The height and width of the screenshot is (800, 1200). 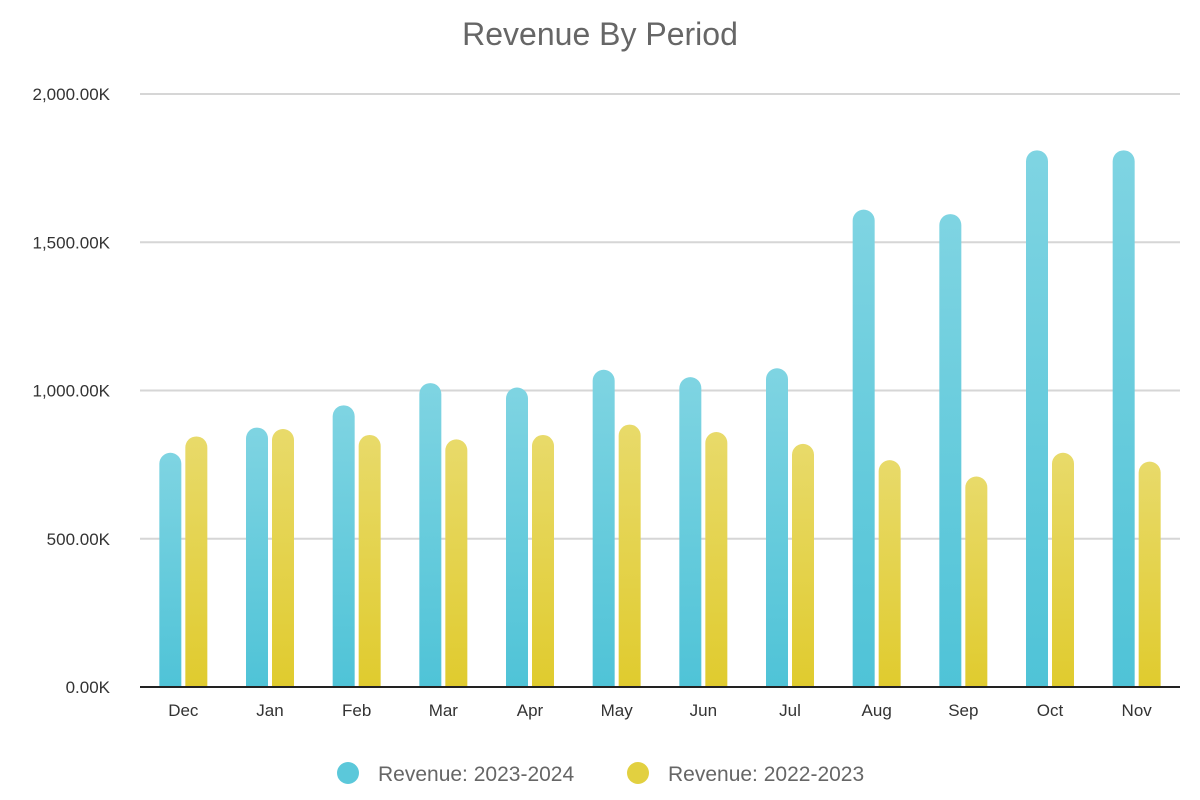 I want to click on bar-revenue-2022-2023-may, so click(x=629, y=555).